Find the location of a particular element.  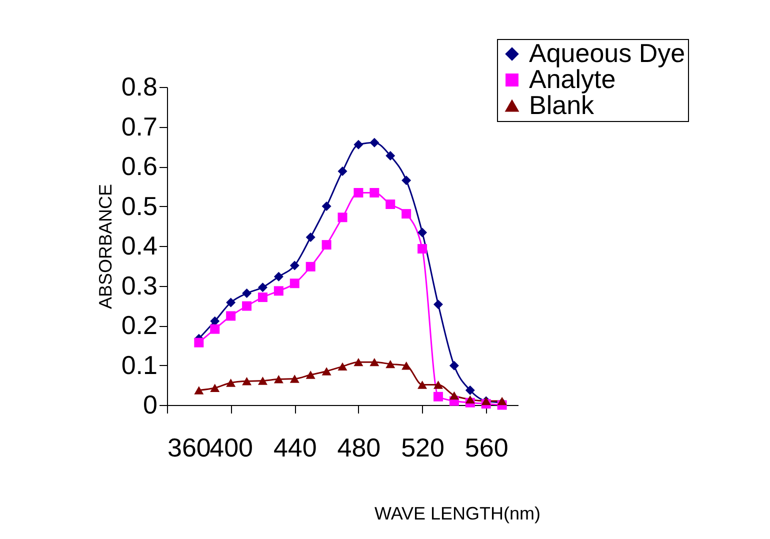

y-tick-label: 0.2 is located at coordinates (139, 325).